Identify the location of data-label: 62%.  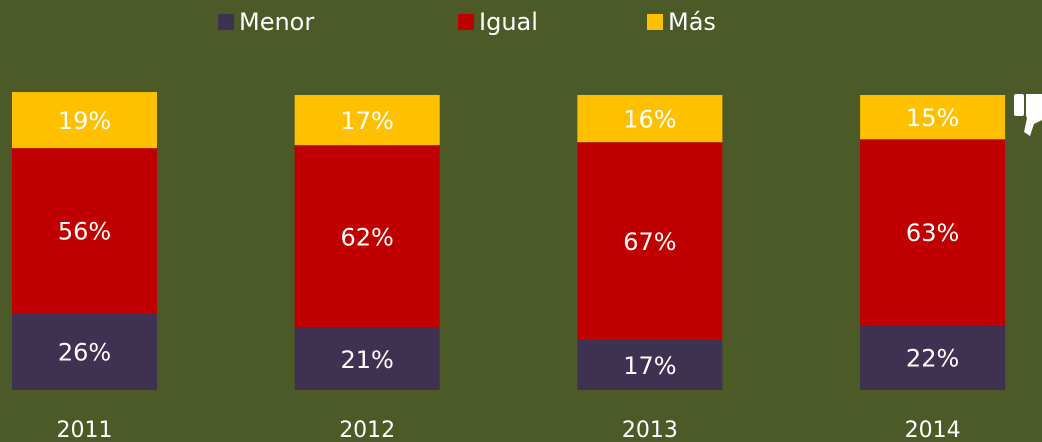
(367, 238).